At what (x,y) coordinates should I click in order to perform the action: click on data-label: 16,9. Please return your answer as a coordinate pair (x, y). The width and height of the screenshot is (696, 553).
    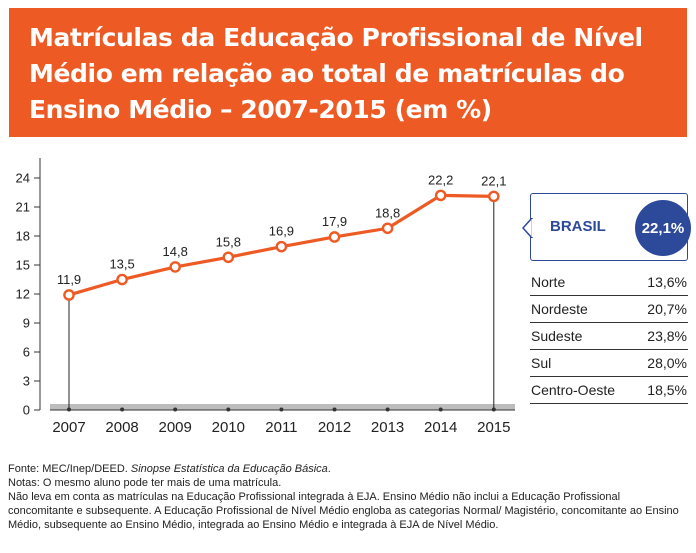
    Looking at the image, I should click on (281, 231).